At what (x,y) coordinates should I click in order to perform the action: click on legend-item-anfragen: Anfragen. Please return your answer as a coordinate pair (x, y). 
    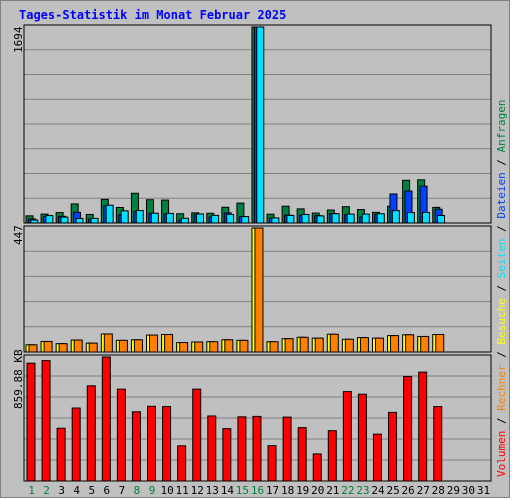
    Looking at the image, I should click on (501, 126).